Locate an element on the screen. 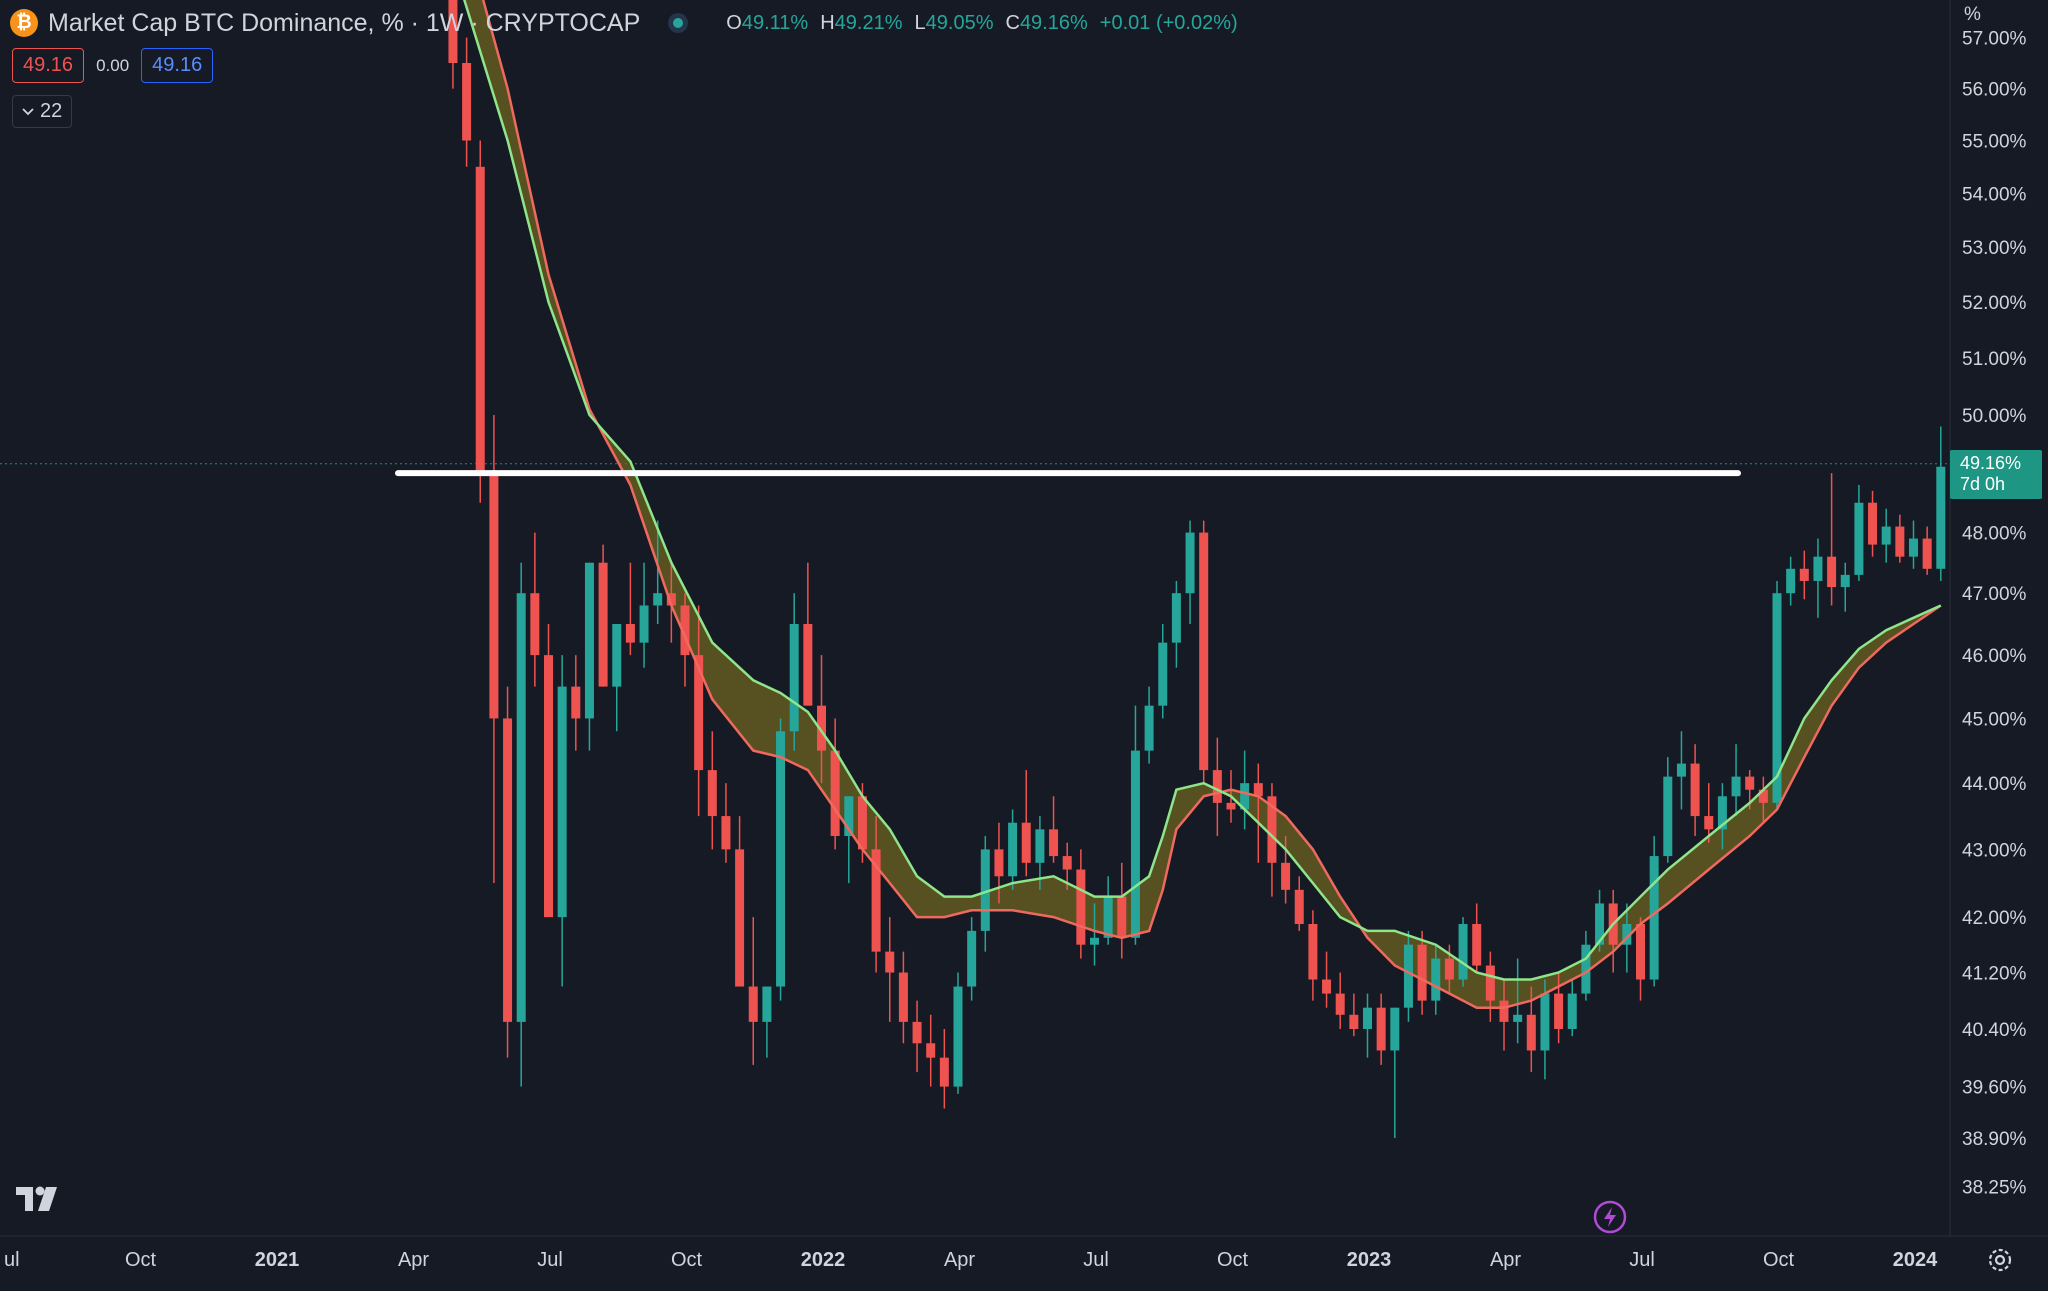 The width and height of the screenshot is (2048, 1291). price-tick-label: 45.00% is located at coordinates (1994, 719).